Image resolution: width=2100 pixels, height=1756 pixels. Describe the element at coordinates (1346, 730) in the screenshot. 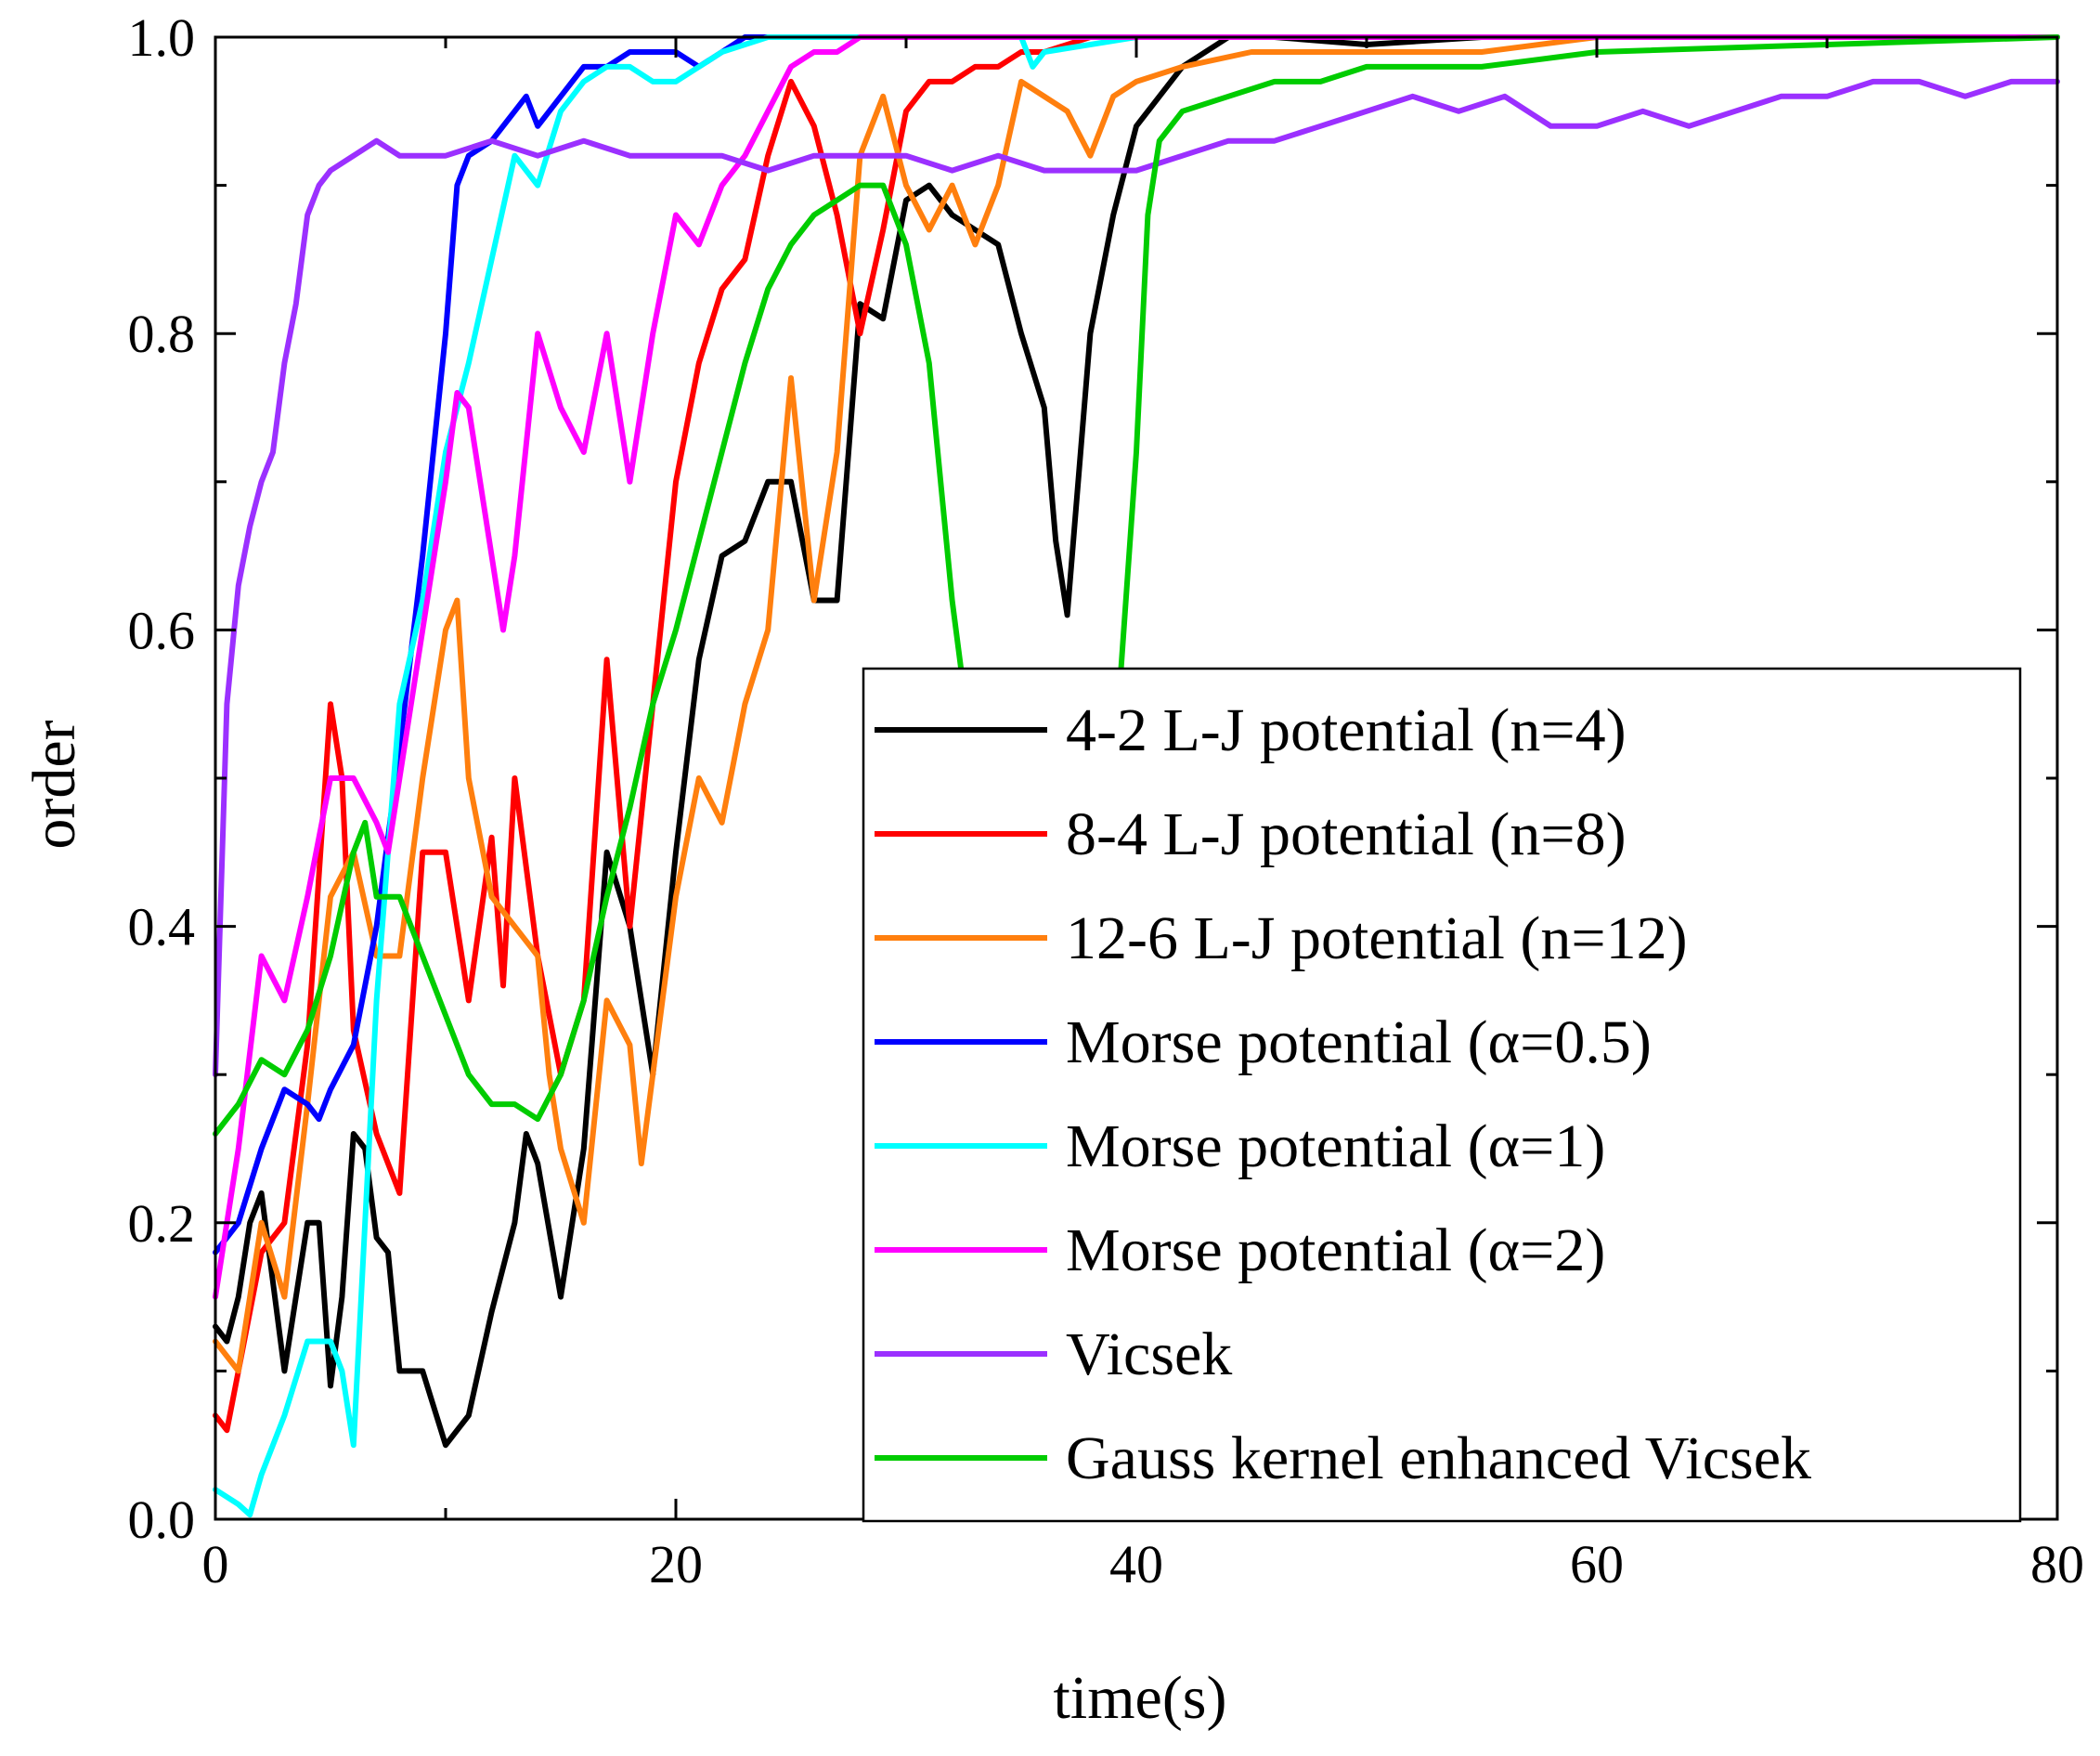

I see `legend-label-1: 4-2 L-J potential (n=4)` at that location.